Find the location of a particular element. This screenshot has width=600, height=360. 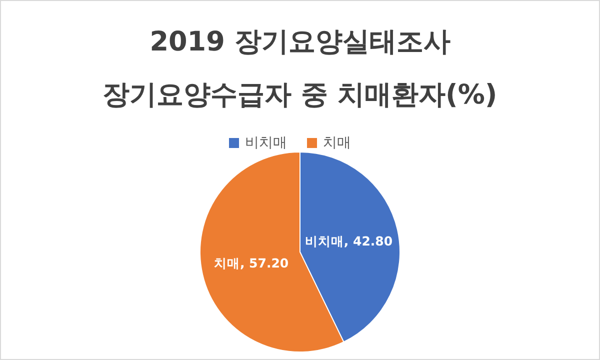

chart-subtitle: 장기요양수급자 중 치매환자(%) is located at coordinates (300, 95).